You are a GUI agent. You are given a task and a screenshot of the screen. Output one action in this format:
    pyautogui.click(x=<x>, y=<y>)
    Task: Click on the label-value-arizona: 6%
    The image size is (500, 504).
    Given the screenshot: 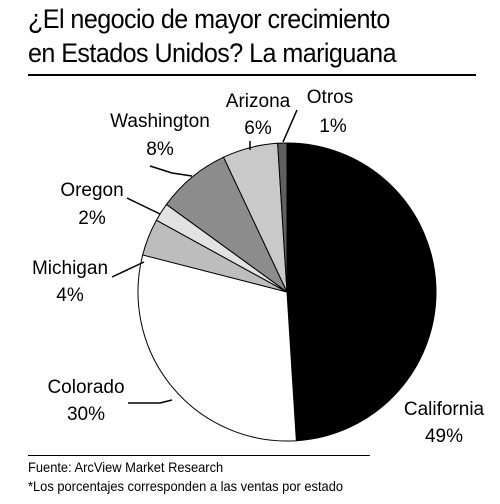 What is the action you would take?
    pyautogui.click(x=258, y=128)
    